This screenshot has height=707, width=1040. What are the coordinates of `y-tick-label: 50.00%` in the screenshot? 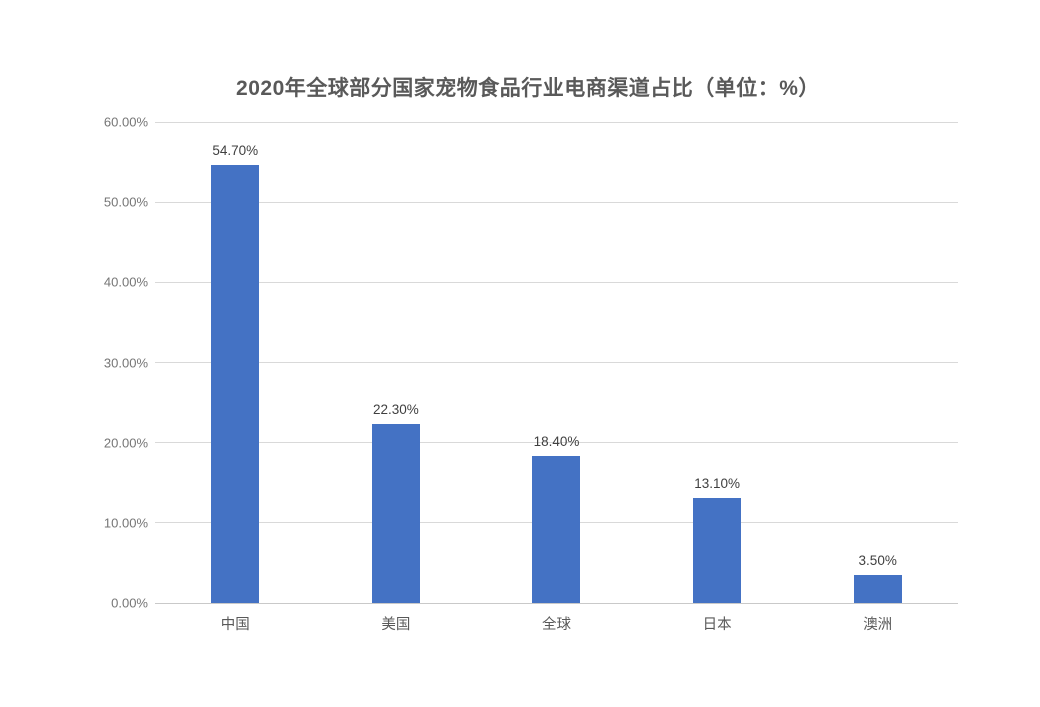 It's located at (125, 202).